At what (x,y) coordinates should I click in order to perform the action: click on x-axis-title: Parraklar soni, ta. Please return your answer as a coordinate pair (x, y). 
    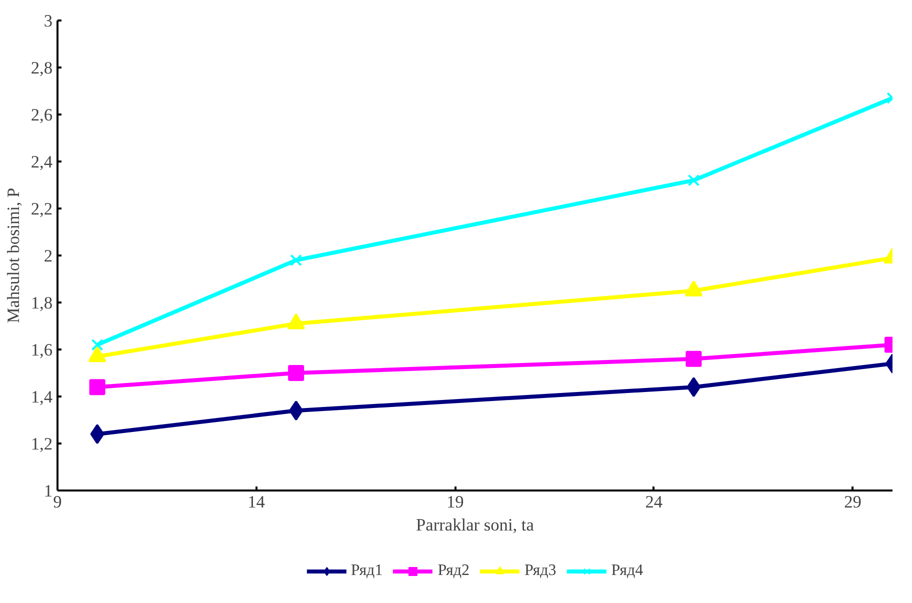
    Looking at the image, I should click on (475, 525).